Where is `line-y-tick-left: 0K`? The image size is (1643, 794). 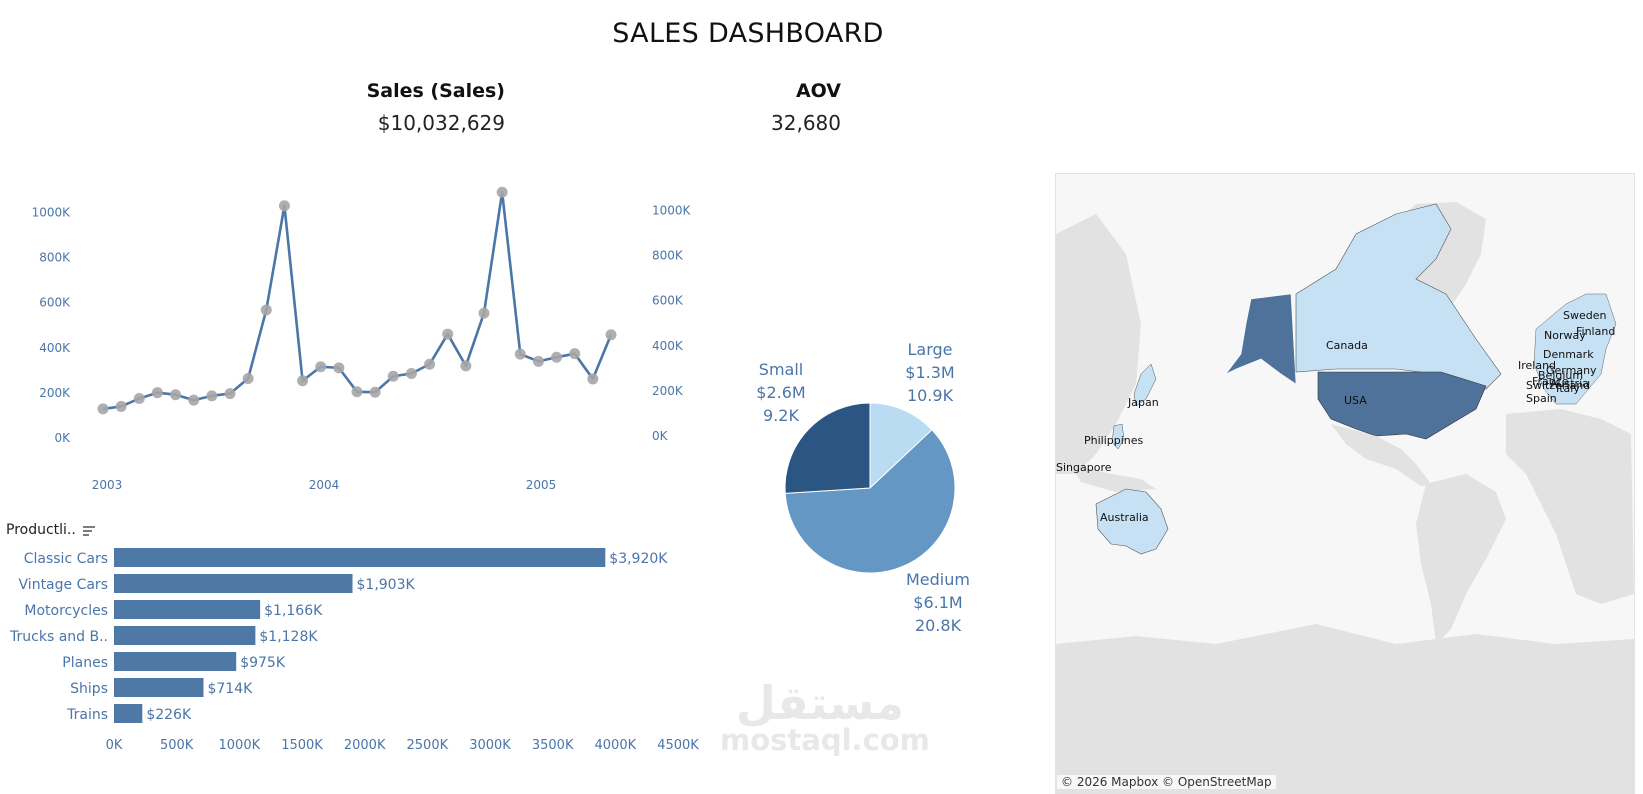 line-y-tick-left: 0K is located at coordinates (62, 438).